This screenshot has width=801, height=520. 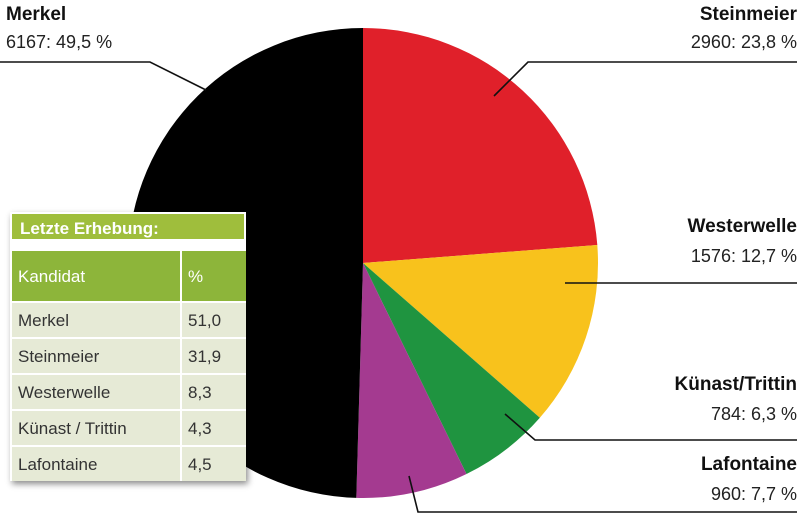 What do you see at coordinates (213, 320) in the screenshot?
I see `table-cell: 51,0` at bounding box center [213, 320].